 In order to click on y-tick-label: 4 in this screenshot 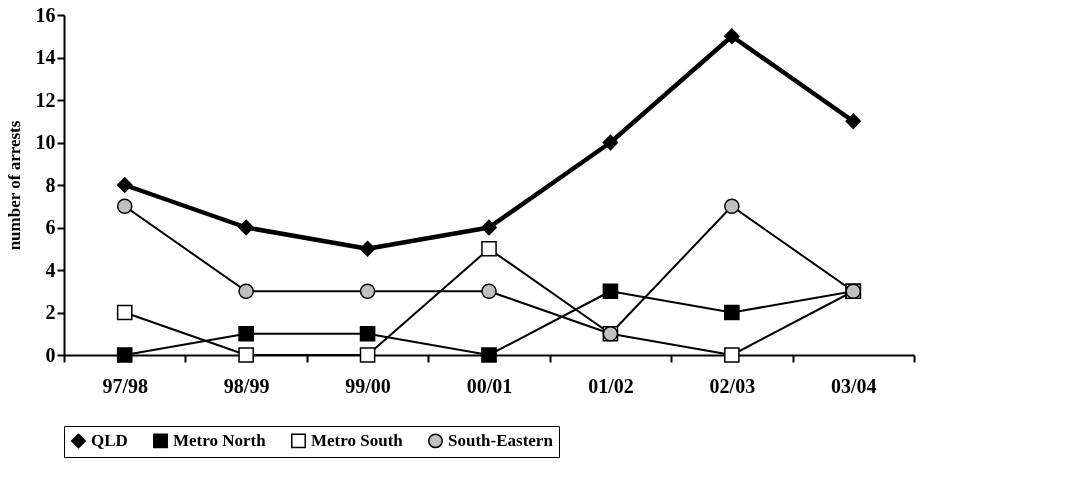, I will do `click(50, 269)`.